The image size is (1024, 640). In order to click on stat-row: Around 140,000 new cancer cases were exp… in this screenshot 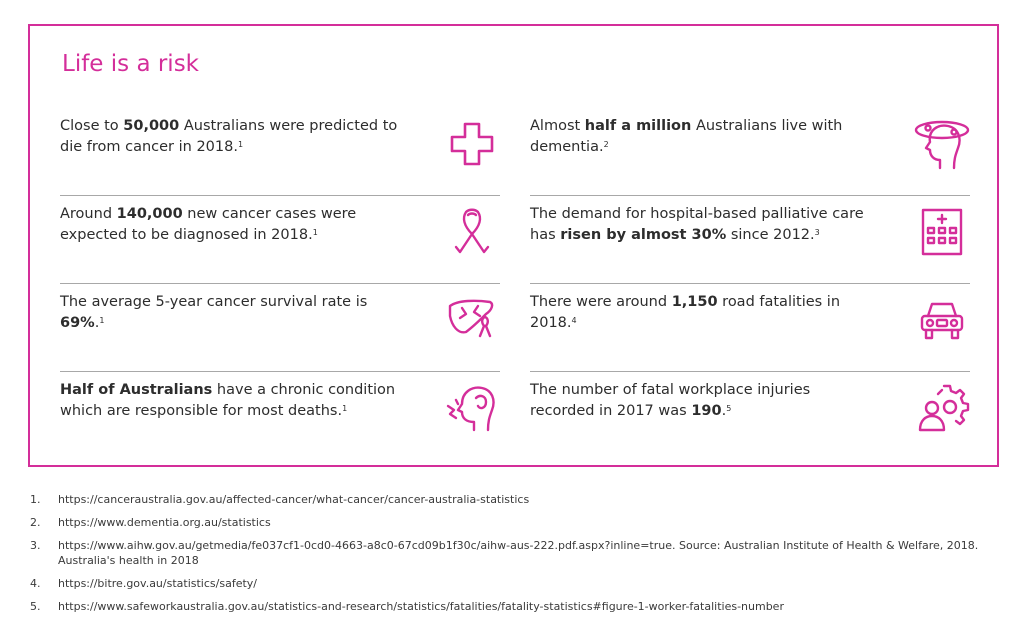, I will do `click(280, 240)`.